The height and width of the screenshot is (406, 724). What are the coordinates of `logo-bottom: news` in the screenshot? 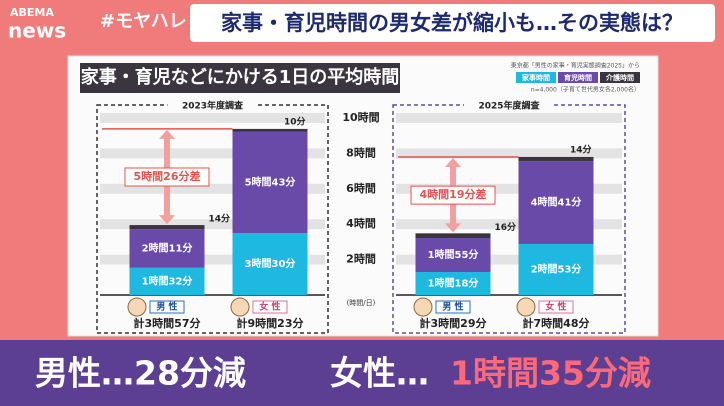 It's located at (37, 31).